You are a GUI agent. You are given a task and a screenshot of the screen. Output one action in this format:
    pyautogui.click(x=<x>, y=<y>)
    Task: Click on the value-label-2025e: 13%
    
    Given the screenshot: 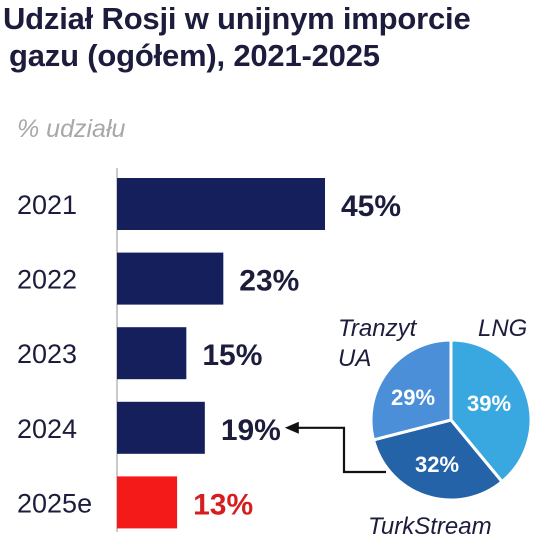 What is the action you would take?
    pyautogui.click(x=223, y=504)
    